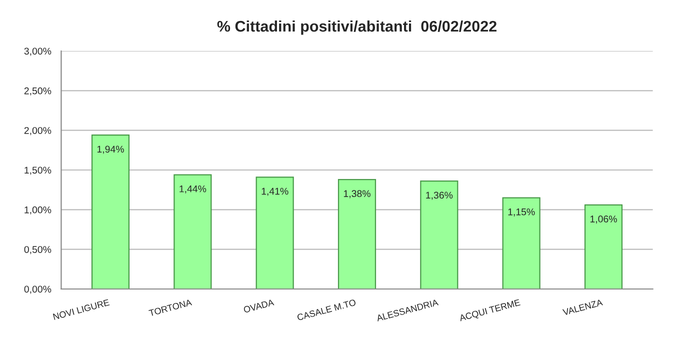 This screenshot has height=340, width=680. I want to click on chart-title: % Cittadini positivi/abitanti 06/02/2022, so click(356, 27).